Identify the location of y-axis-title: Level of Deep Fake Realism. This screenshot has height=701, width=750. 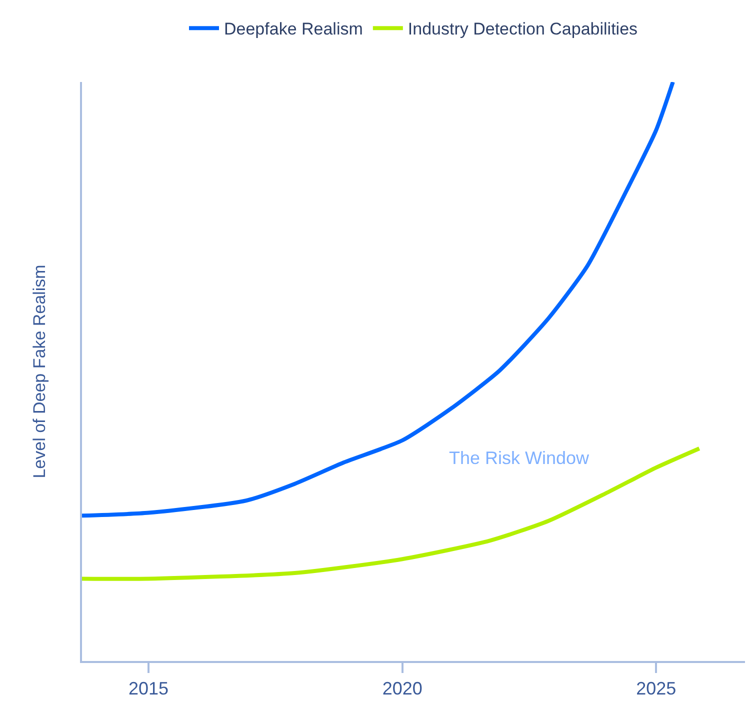
(40, 371).